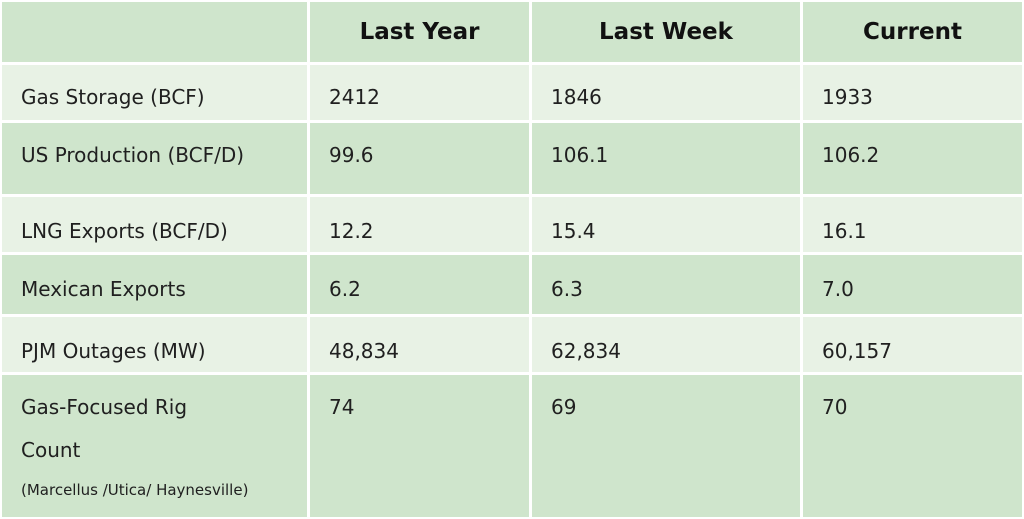  I want to click on cell-current: 106.2, so click(912, 158).